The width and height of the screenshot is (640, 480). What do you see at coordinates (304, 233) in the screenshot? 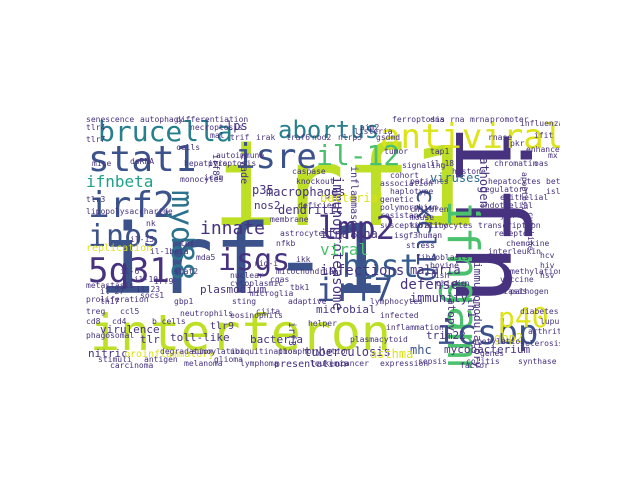
I see `cloud-word: astrocytes` at bounding box center [304, 233].